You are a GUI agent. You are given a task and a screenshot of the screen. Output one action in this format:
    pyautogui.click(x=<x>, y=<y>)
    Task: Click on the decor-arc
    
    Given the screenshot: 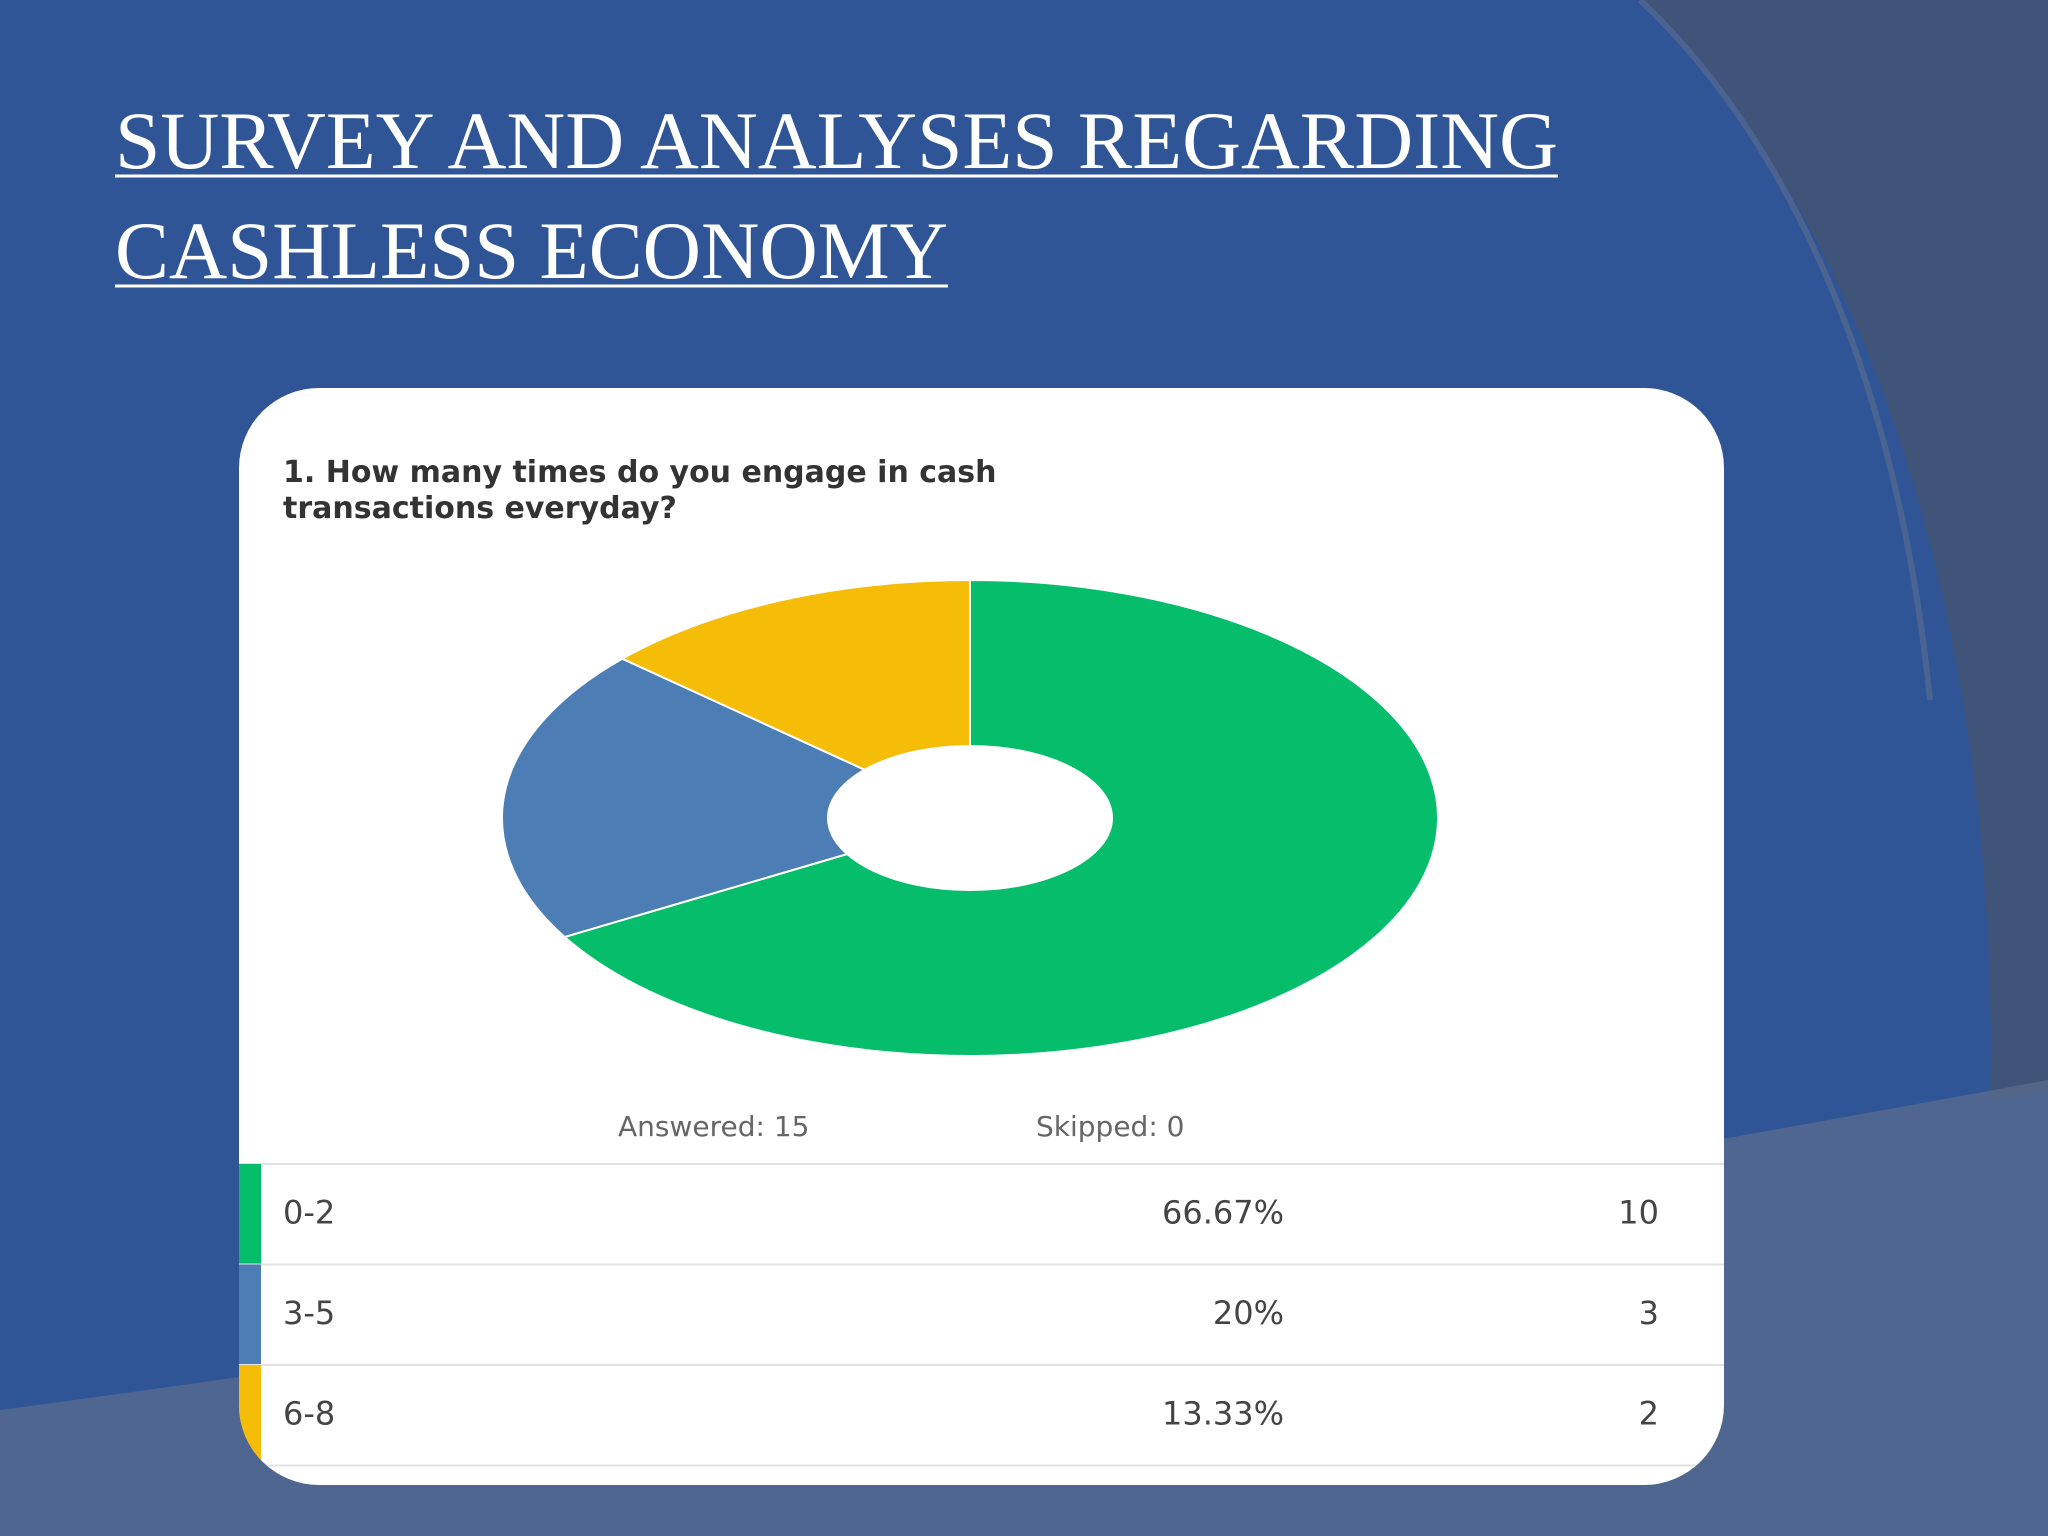 What is the action you would take?
    pyautogui.click(x=1844, y=550)
    